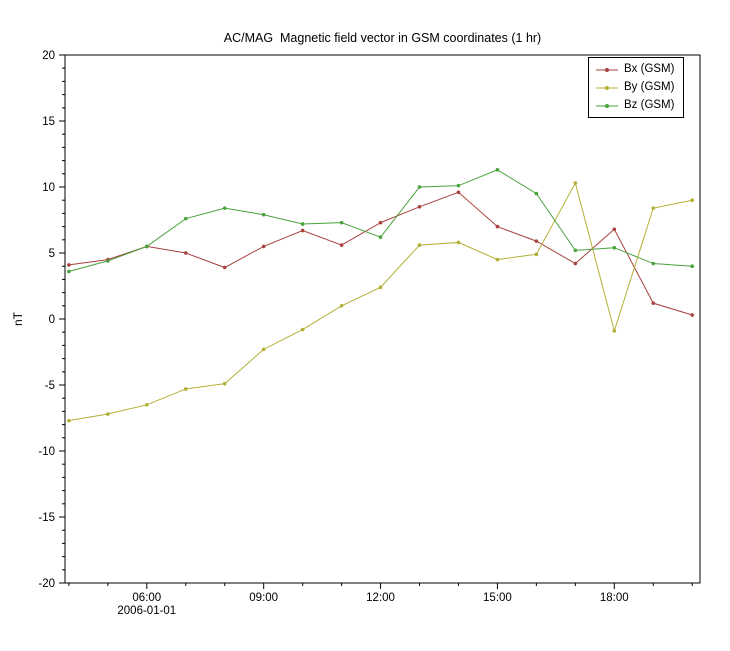  I want to click on legend-entry-bx: Bx (GSM), so click(634, 69).